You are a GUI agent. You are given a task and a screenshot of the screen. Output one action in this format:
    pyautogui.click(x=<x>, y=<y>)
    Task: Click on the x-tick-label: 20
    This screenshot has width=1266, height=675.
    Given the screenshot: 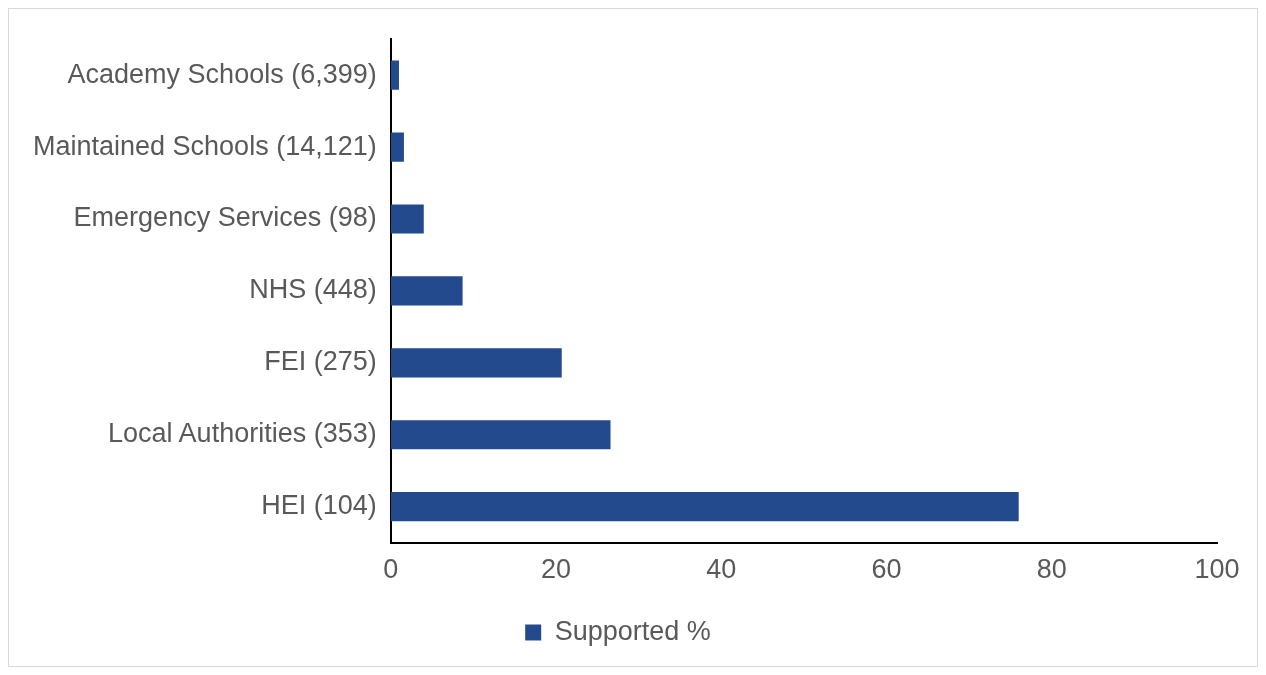 What is the action you would take?
    pyautogui.click(x=555, y=569)
    